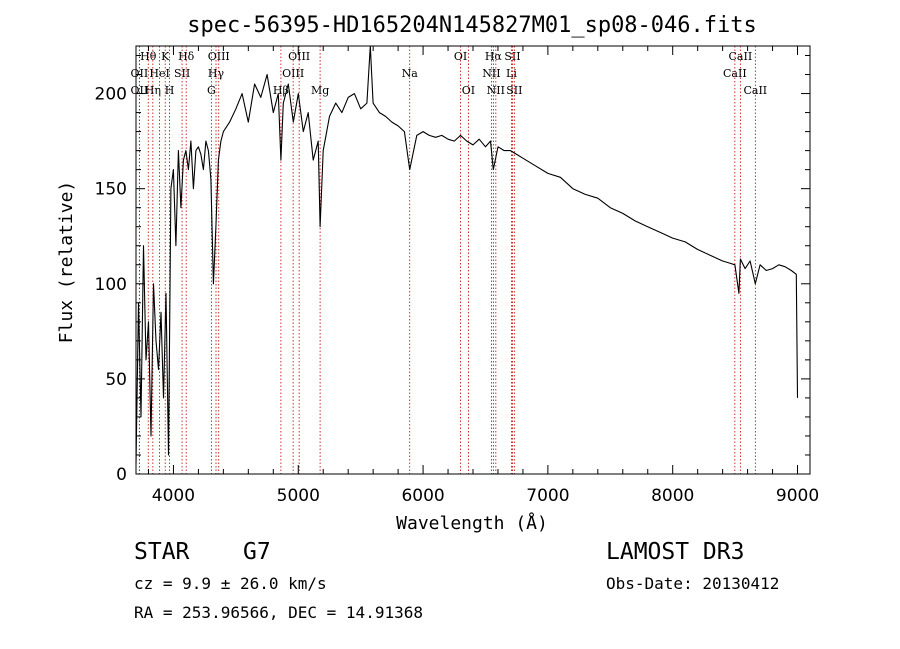  Describe the element at coordinates (299, 56) in the screenshot. I see `marker-label-12: OIII` at that location.